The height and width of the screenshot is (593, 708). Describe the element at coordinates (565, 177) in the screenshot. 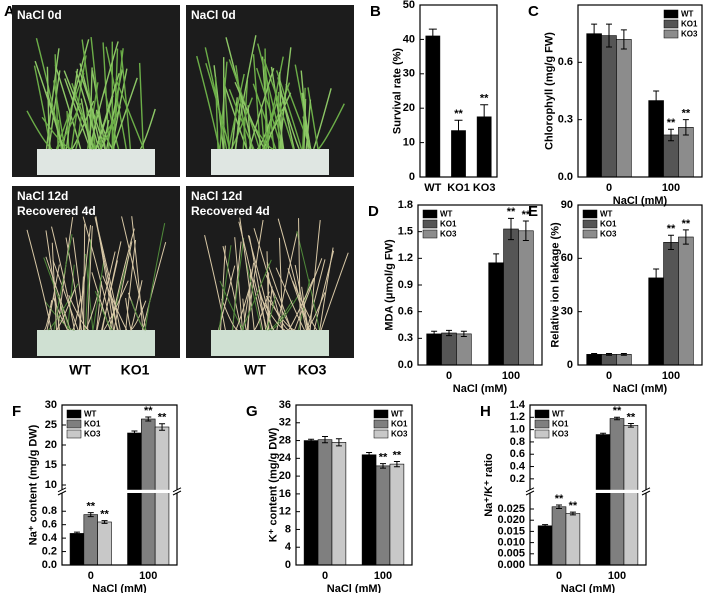

I see `y-tick-label: 0.0` at that location.